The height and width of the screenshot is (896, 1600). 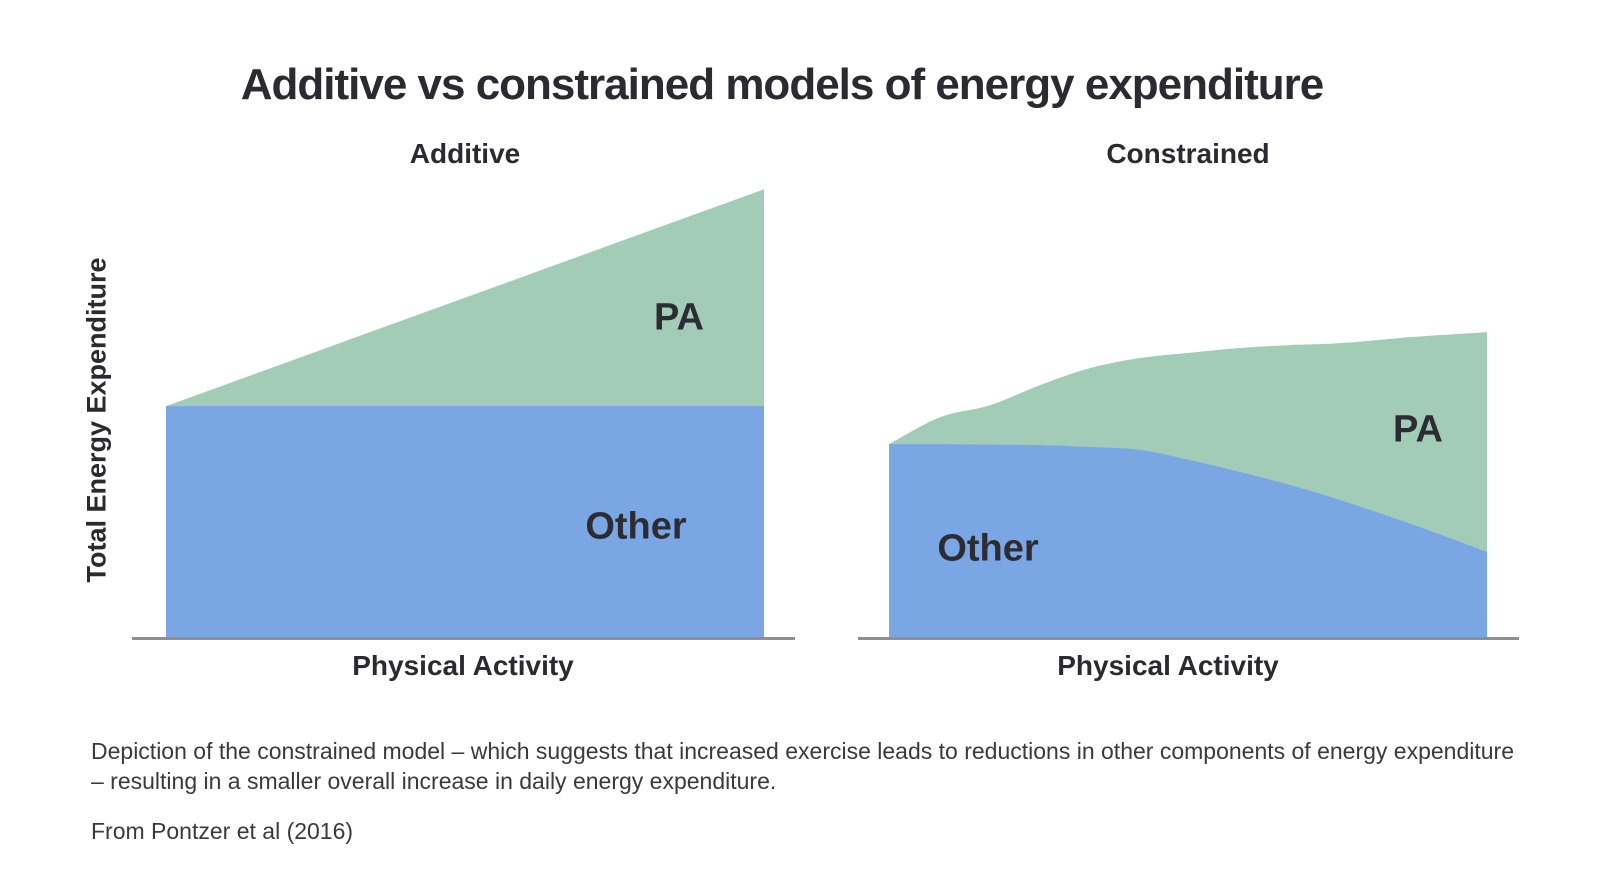 What do you see at coordinates (465, 153) in the screenshot?
I see `additive-chart-title: Additive` at bounding box center [465, 153].